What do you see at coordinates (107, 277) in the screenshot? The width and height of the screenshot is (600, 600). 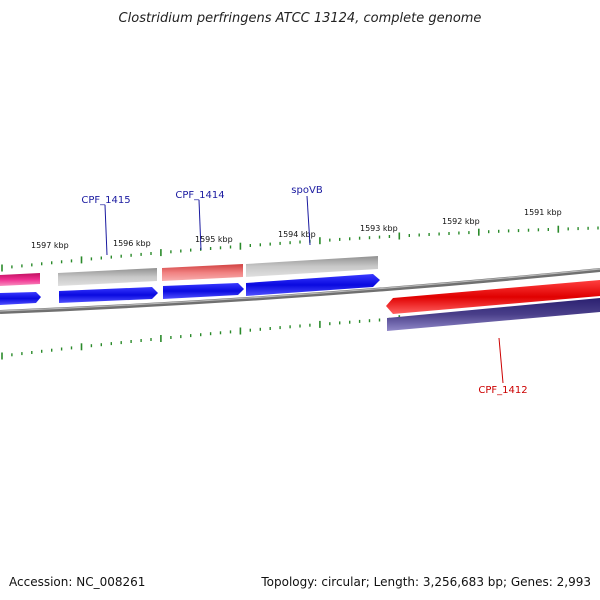 I see `gray-feature-cpf1415` at bounding box center [107, 277].